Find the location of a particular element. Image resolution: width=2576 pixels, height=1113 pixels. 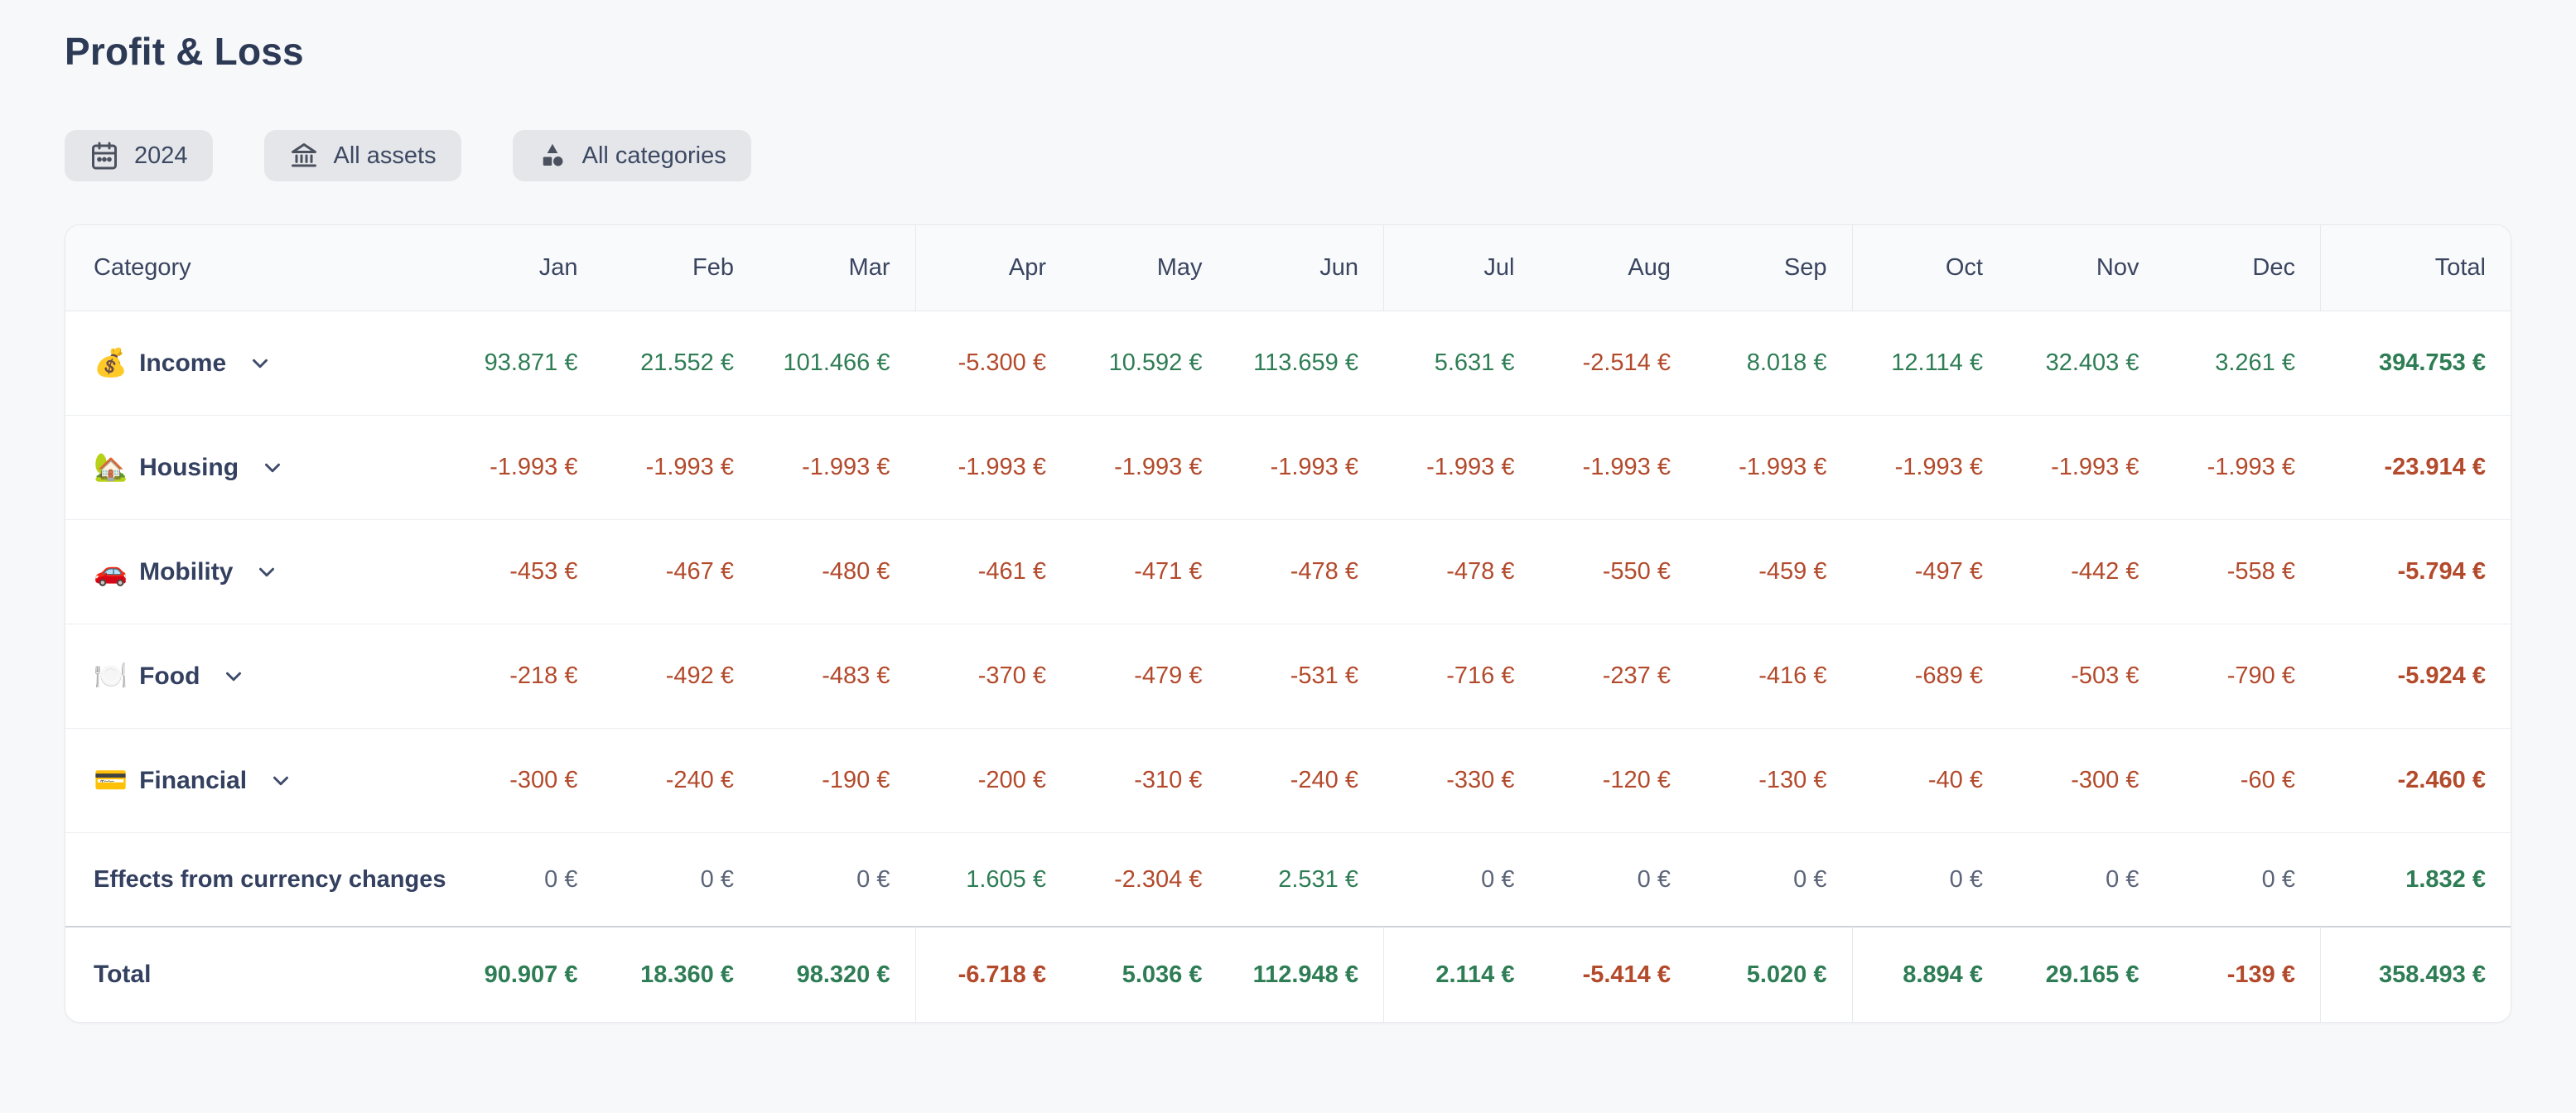

categories-filter-button: All categories is located at coordinates (632, 155).